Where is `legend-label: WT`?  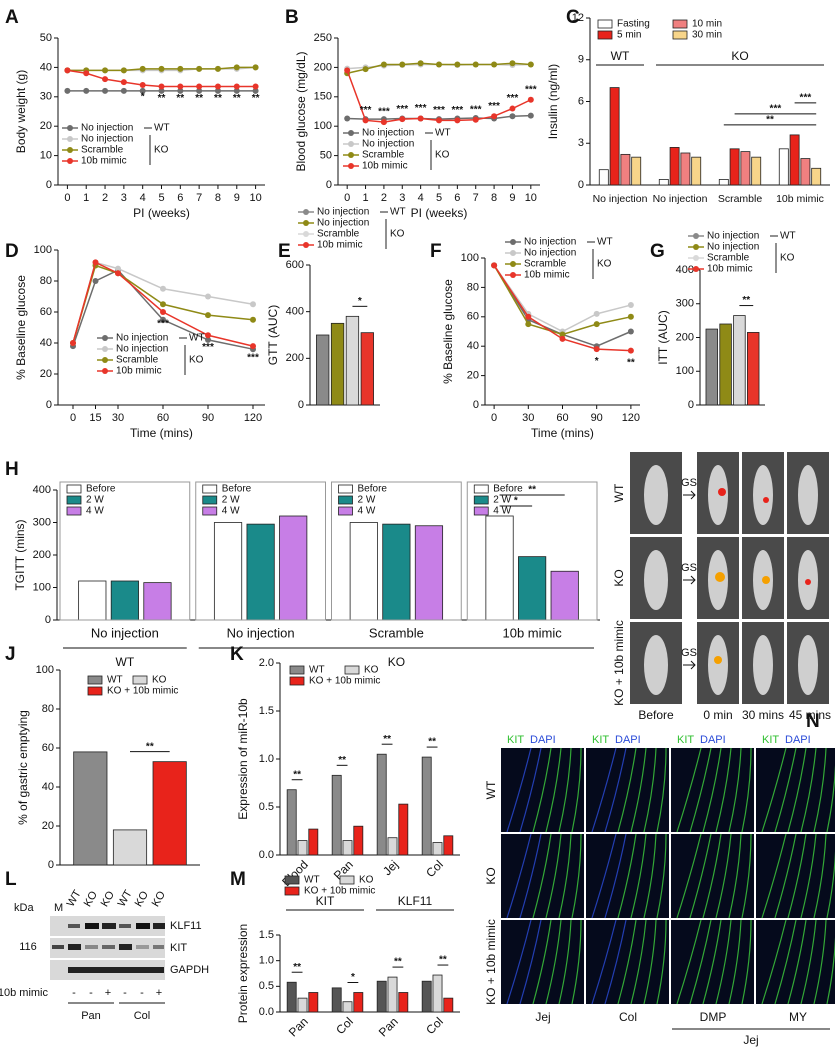
legend-label: WT is located at coordinates (317, 670).